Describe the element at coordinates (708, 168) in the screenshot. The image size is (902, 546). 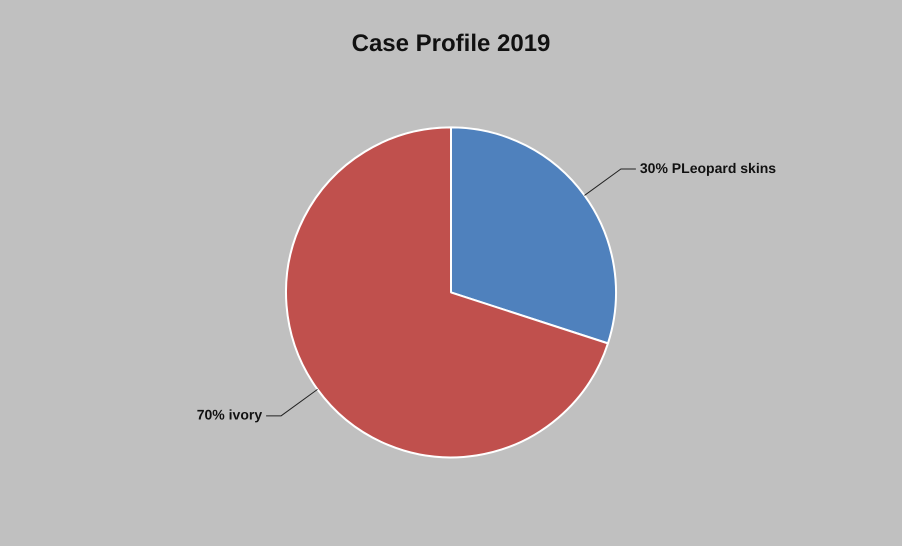
I see `slice-label: 30% PLeopard skins` at that location.